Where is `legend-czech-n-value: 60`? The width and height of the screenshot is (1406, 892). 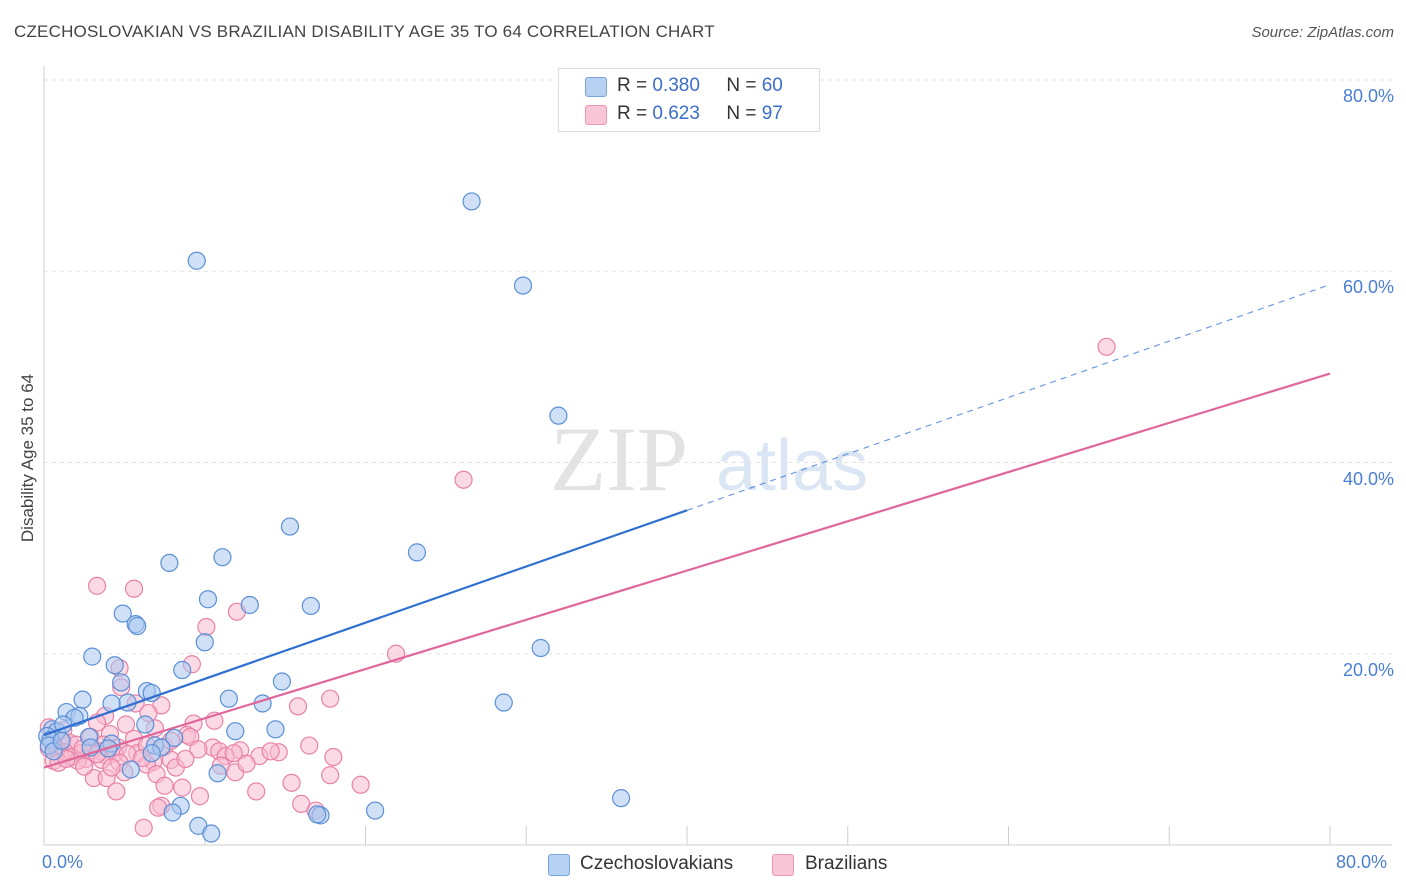
legend-czech-n-value: 60 is located at coordinates (772, 85).